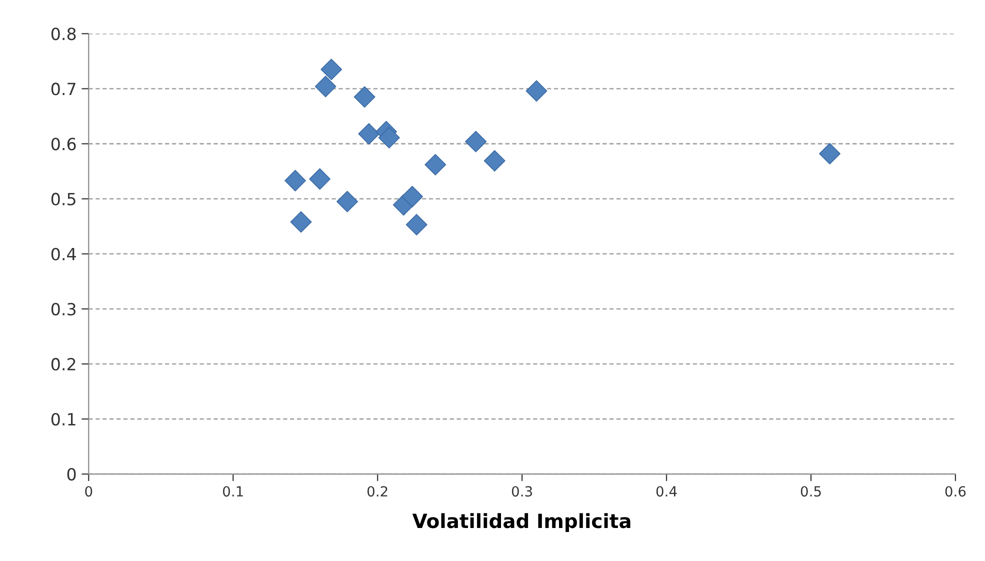 The height and width of the screenshot is (561, 985). Describe the element at coordinates (666, 491) in the screenshot. I see `x-tick-label: 0.4` at that location.